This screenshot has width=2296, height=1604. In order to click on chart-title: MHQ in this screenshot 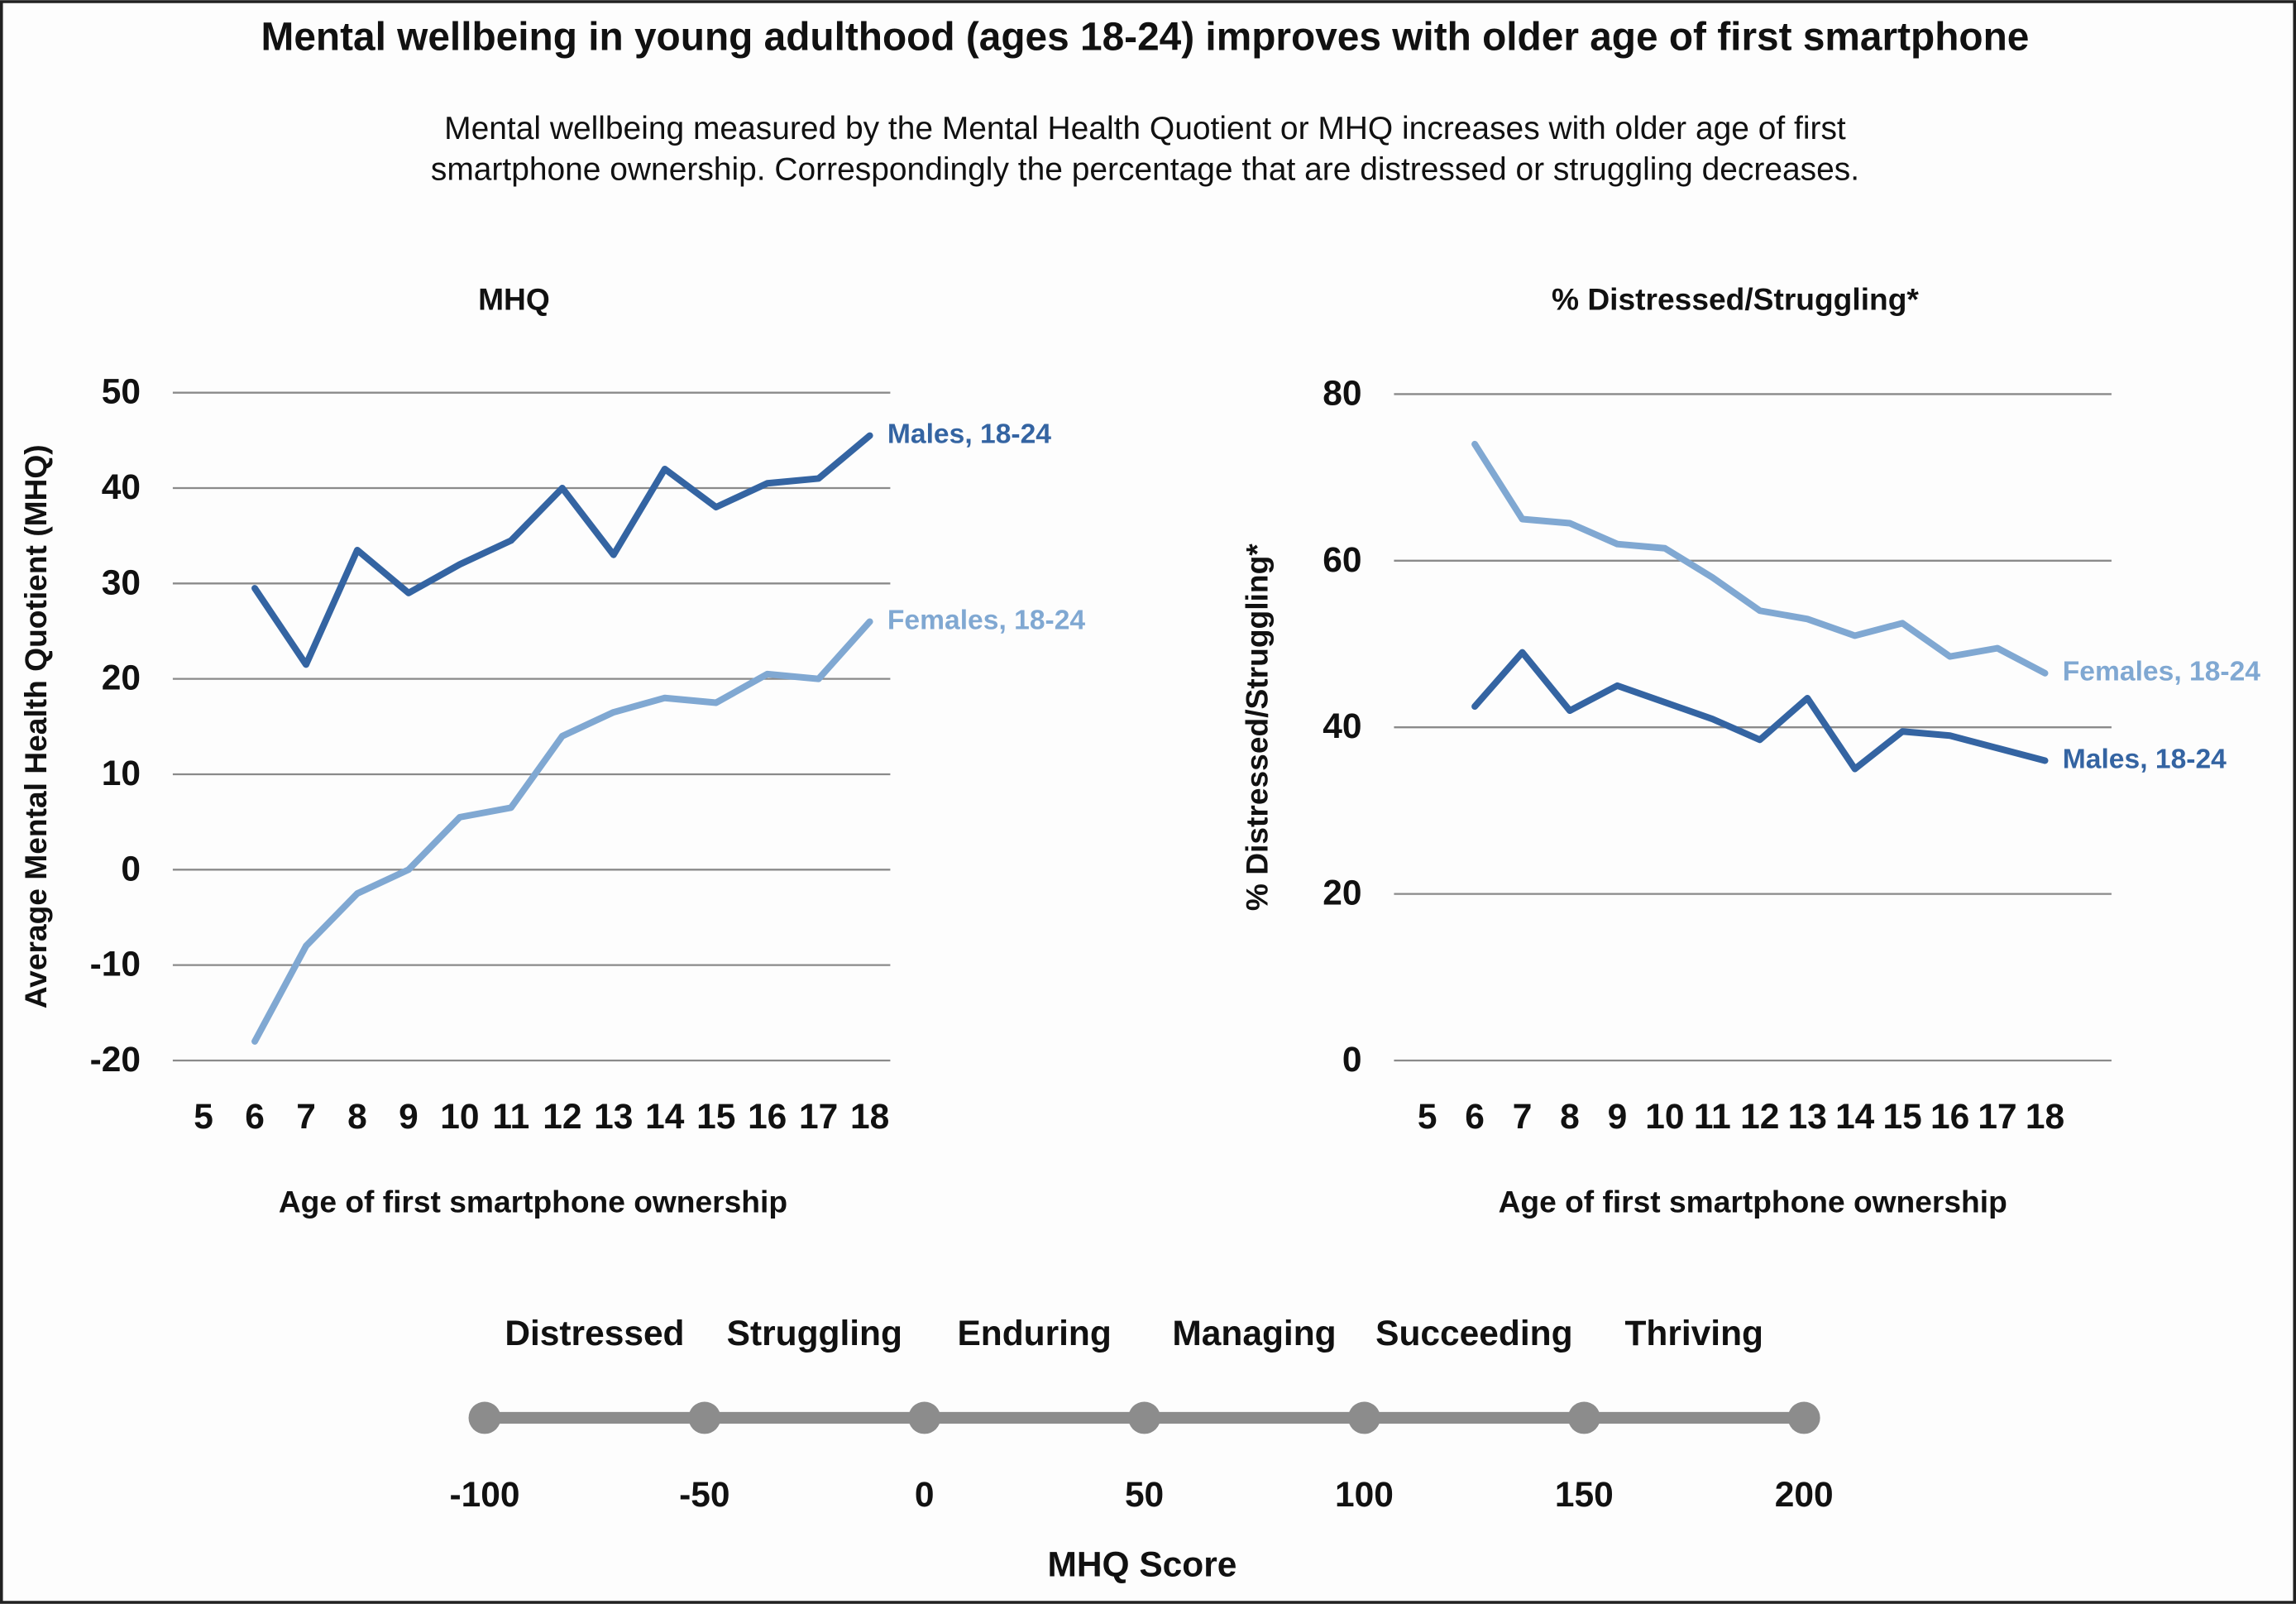, I will do `click(514, 299)`.